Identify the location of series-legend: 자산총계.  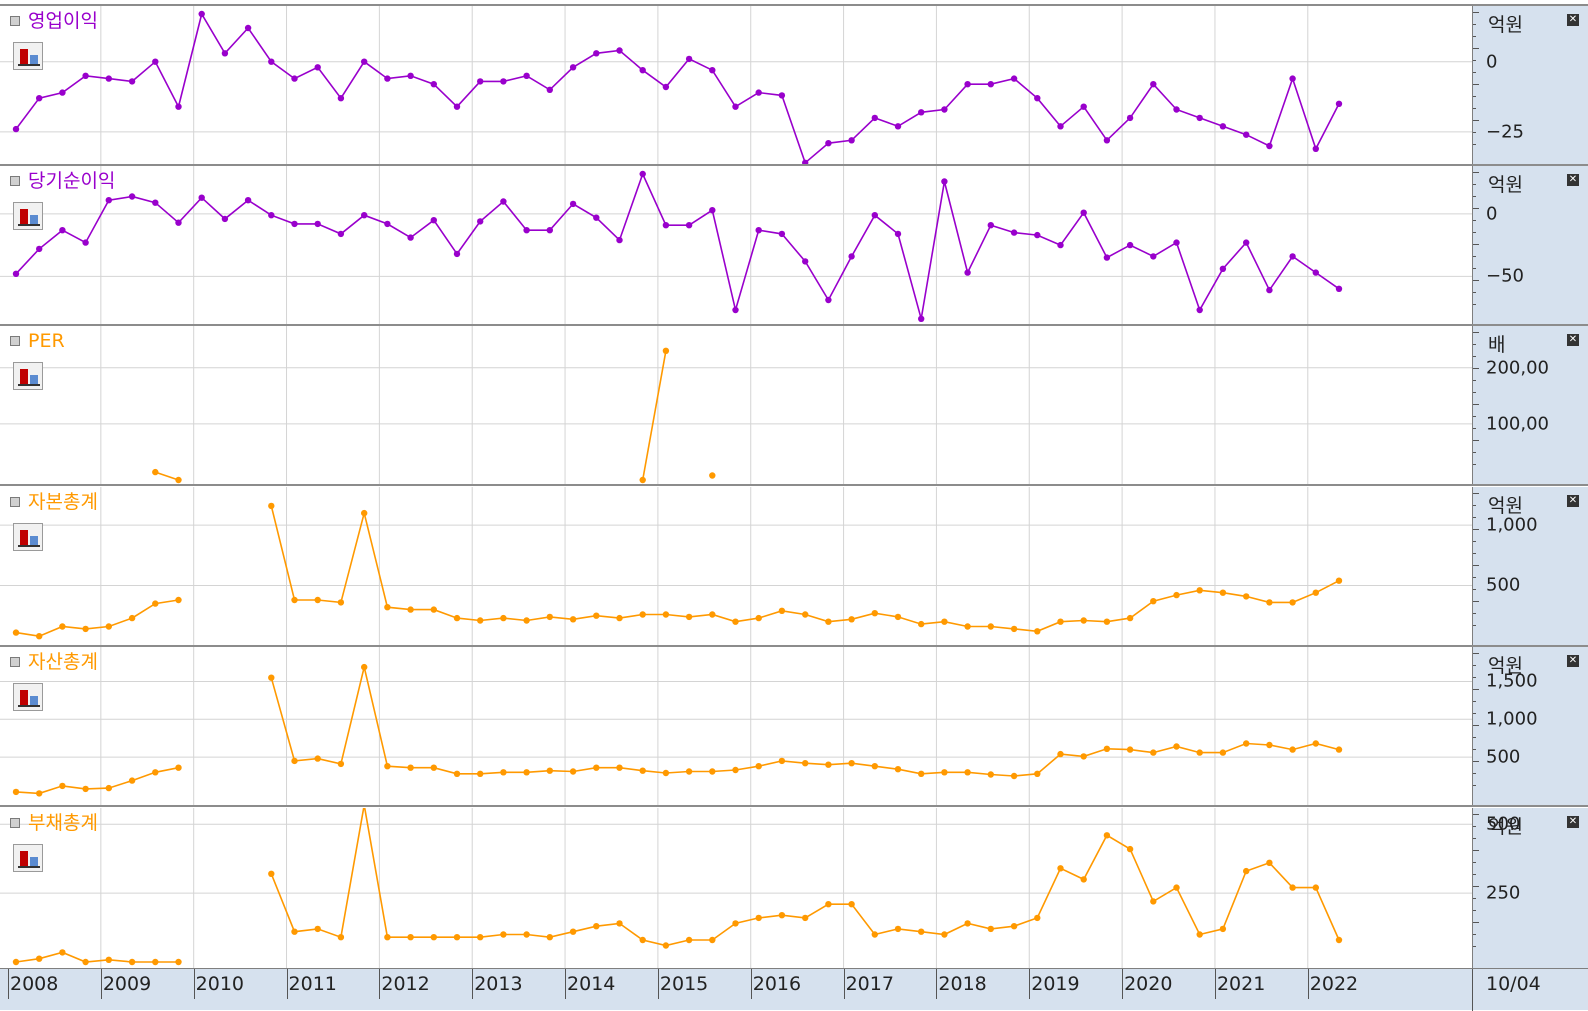
(54, 662).